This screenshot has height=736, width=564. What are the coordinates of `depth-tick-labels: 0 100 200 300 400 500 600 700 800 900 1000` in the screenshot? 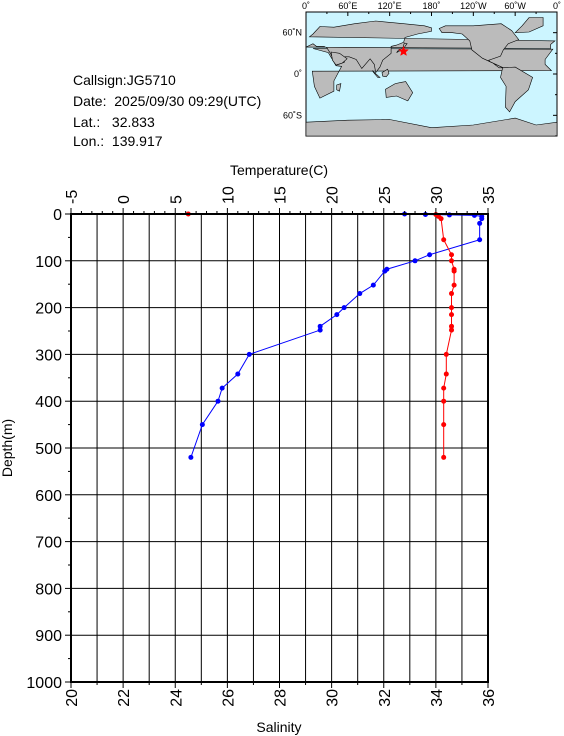 It's located at (44, 449).